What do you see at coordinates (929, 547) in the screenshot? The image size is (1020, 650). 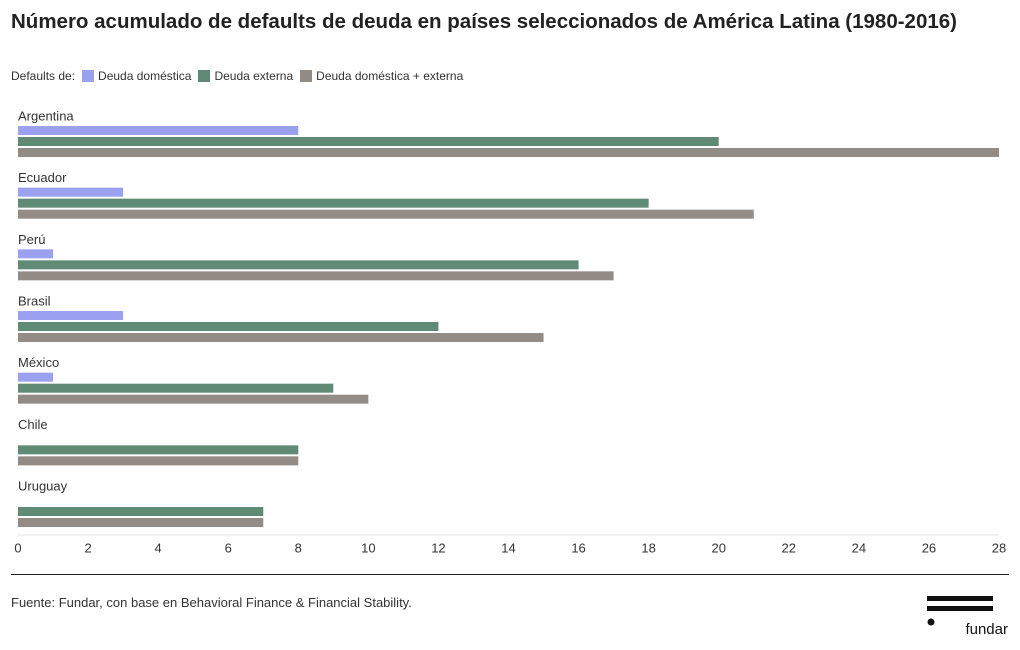 I see `x-tick-label: 26` at bounding box center [929, 547].